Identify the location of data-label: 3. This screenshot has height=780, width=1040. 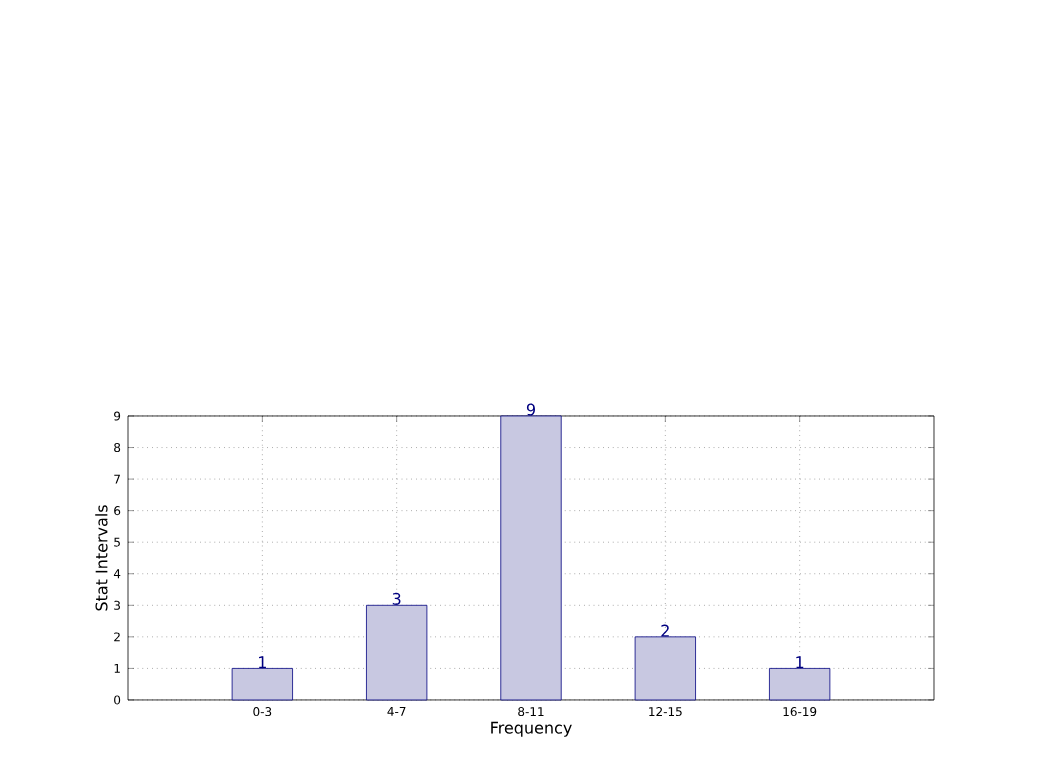
(396, 598).